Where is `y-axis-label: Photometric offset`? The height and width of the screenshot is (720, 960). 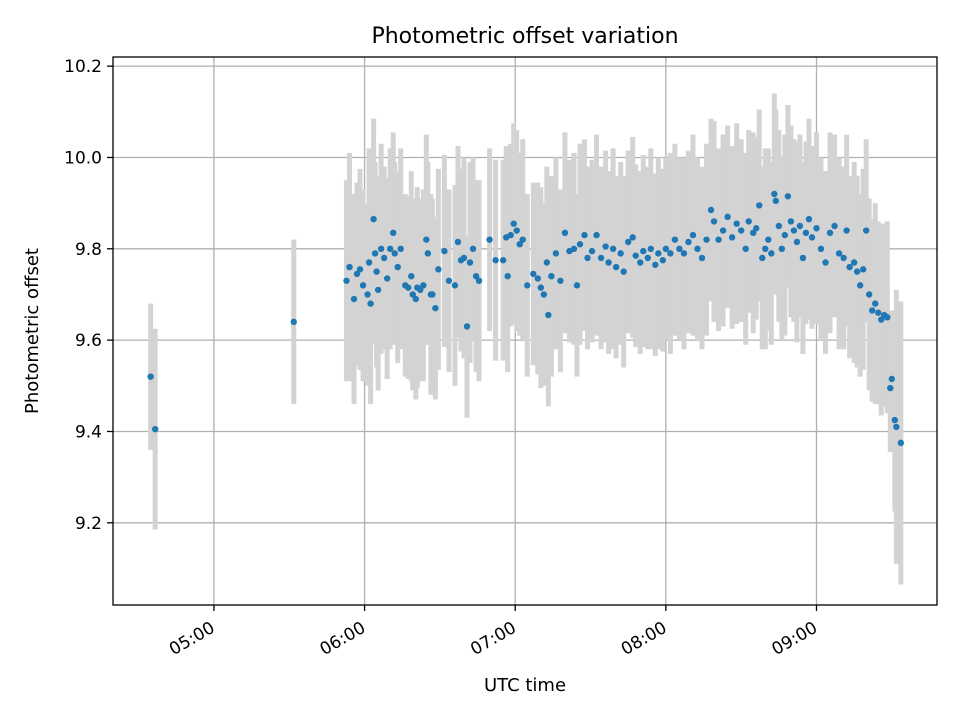
y-axis-label: Photometric offset is located at coordinates (32, 331).